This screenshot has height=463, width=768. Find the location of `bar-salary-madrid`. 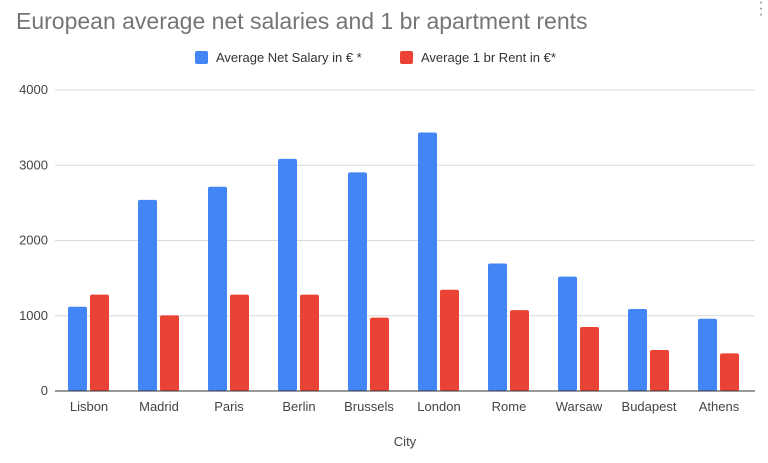

bar-salary-madrid is located at coordinates (147, 295).